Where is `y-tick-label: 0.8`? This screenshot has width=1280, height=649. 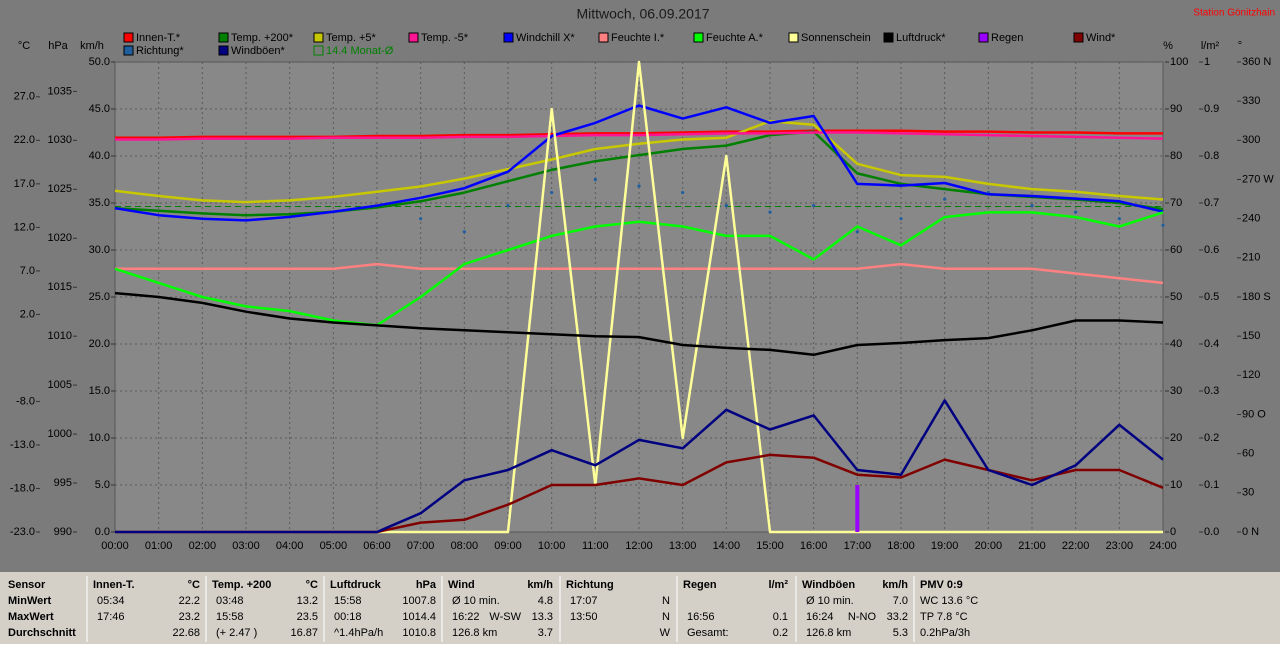 y-tick-label: 0.8 is located at coordinates (1211, 156).